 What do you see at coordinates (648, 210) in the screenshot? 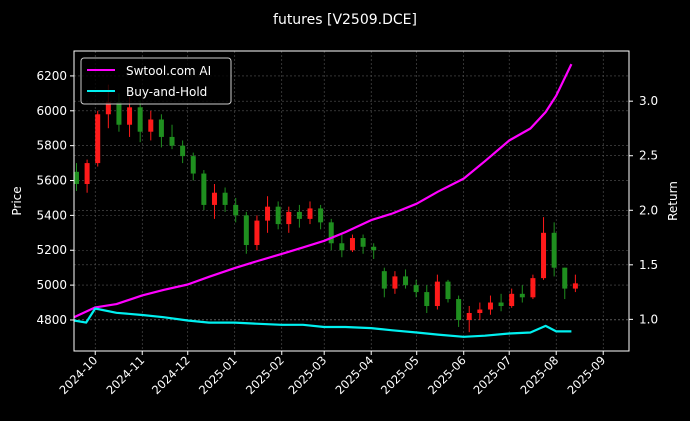
I see `y-tick-label-right: 2.0` at bounding box center [648, 210].